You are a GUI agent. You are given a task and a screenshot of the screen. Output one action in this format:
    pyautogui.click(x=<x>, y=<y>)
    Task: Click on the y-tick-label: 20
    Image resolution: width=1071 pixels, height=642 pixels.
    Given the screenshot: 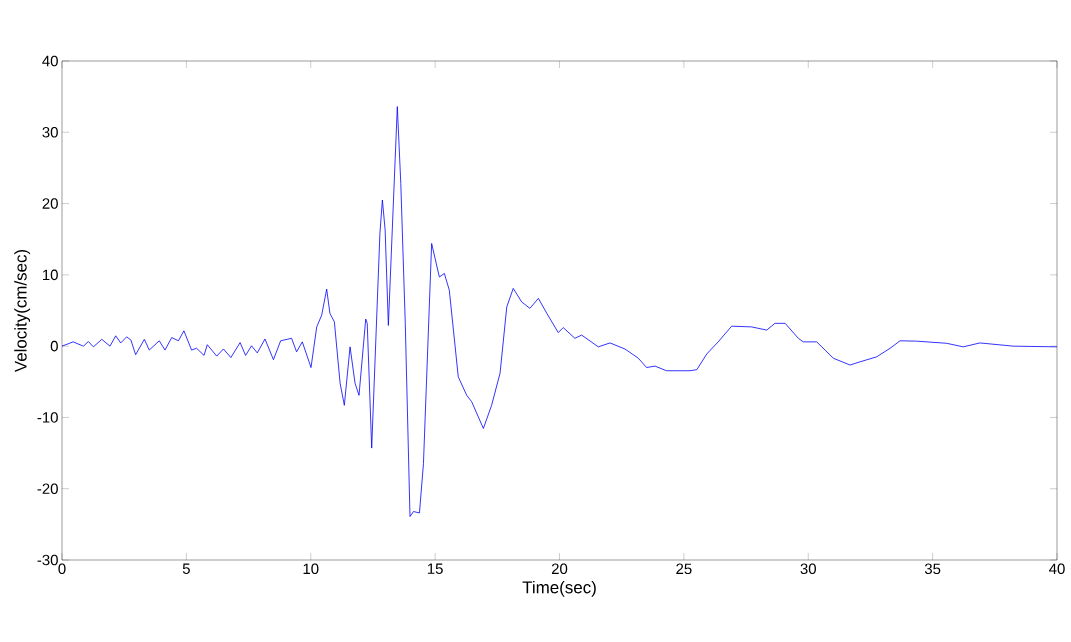 What is the action you would take?
    pyautogui.click(x=50, y=203)
    